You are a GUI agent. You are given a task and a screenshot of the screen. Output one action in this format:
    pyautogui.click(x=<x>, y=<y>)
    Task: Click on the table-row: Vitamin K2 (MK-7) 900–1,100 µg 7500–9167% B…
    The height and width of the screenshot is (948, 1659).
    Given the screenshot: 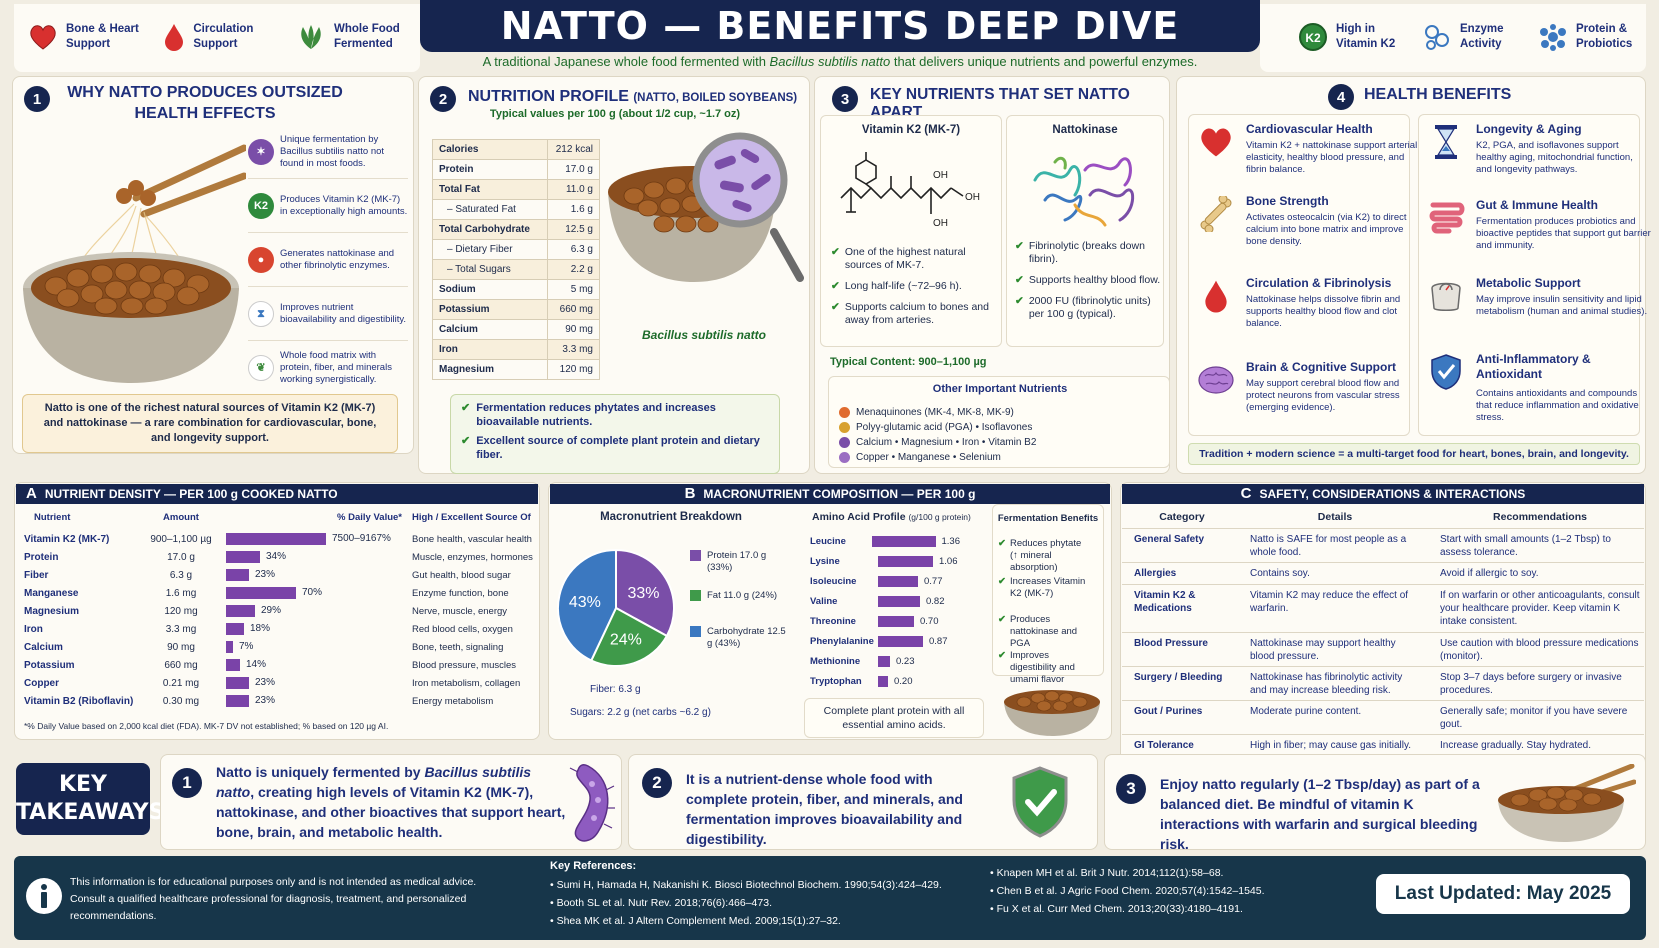 What is the action you would take?
    pyautogui.click(x=279, y=539)
    